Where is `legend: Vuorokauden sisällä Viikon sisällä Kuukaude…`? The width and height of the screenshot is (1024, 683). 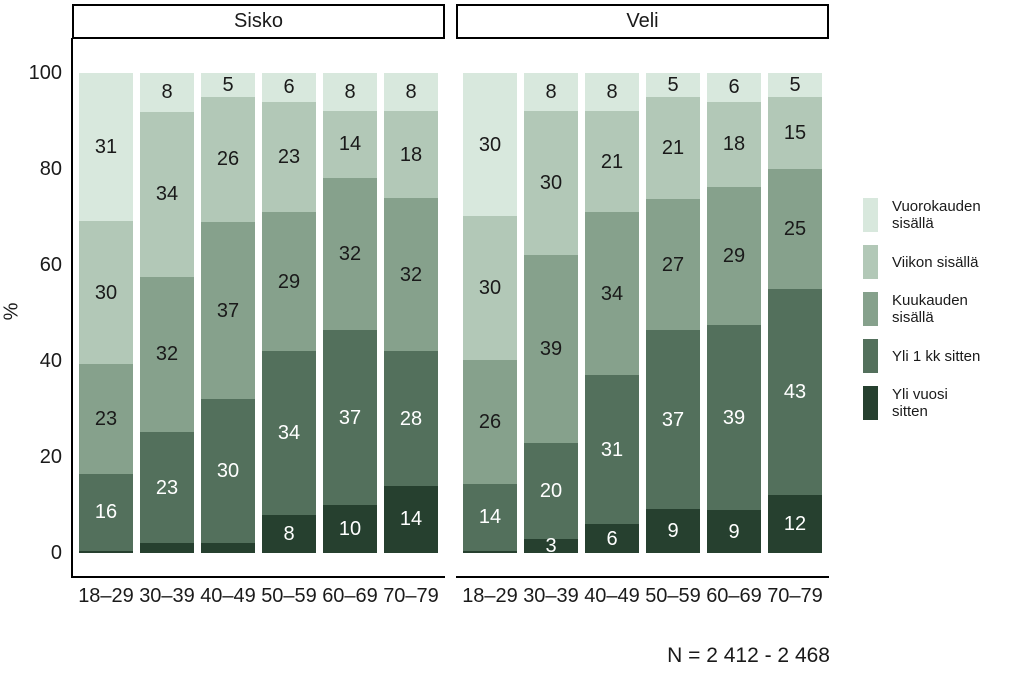
legend: Vuorokauden sisällä Viikon sisällä Kuukaude… is located at coordinates (922, 309).